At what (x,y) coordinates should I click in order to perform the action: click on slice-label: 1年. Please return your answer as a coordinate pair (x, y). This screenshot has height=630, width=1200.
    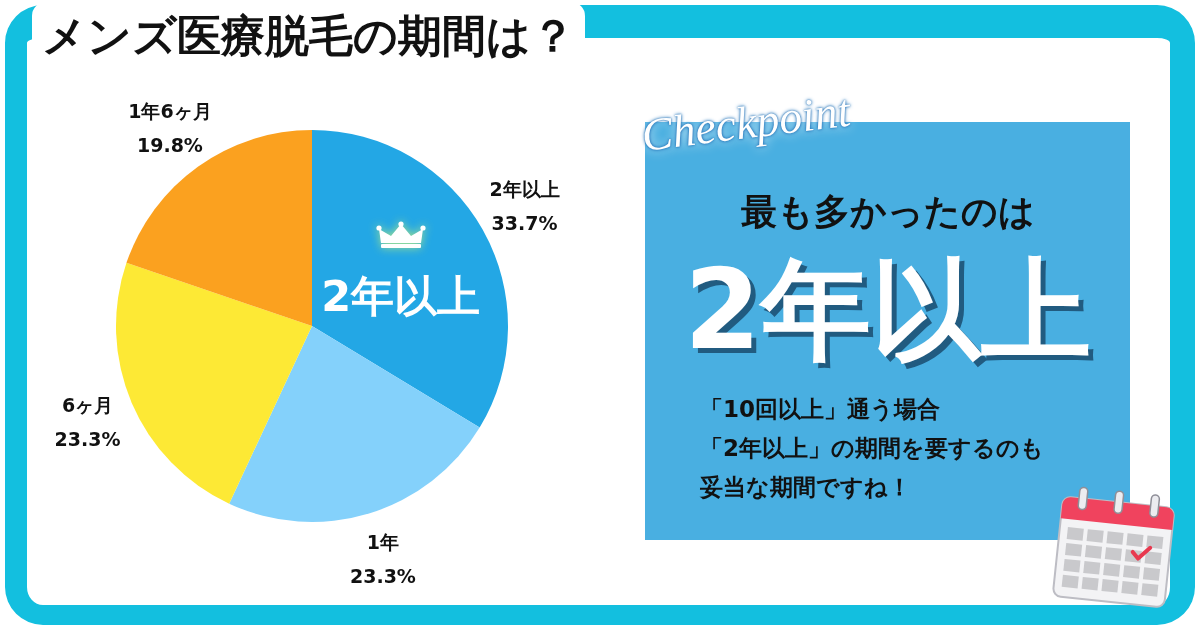
    Looking at the image, I should click on (383, 542).